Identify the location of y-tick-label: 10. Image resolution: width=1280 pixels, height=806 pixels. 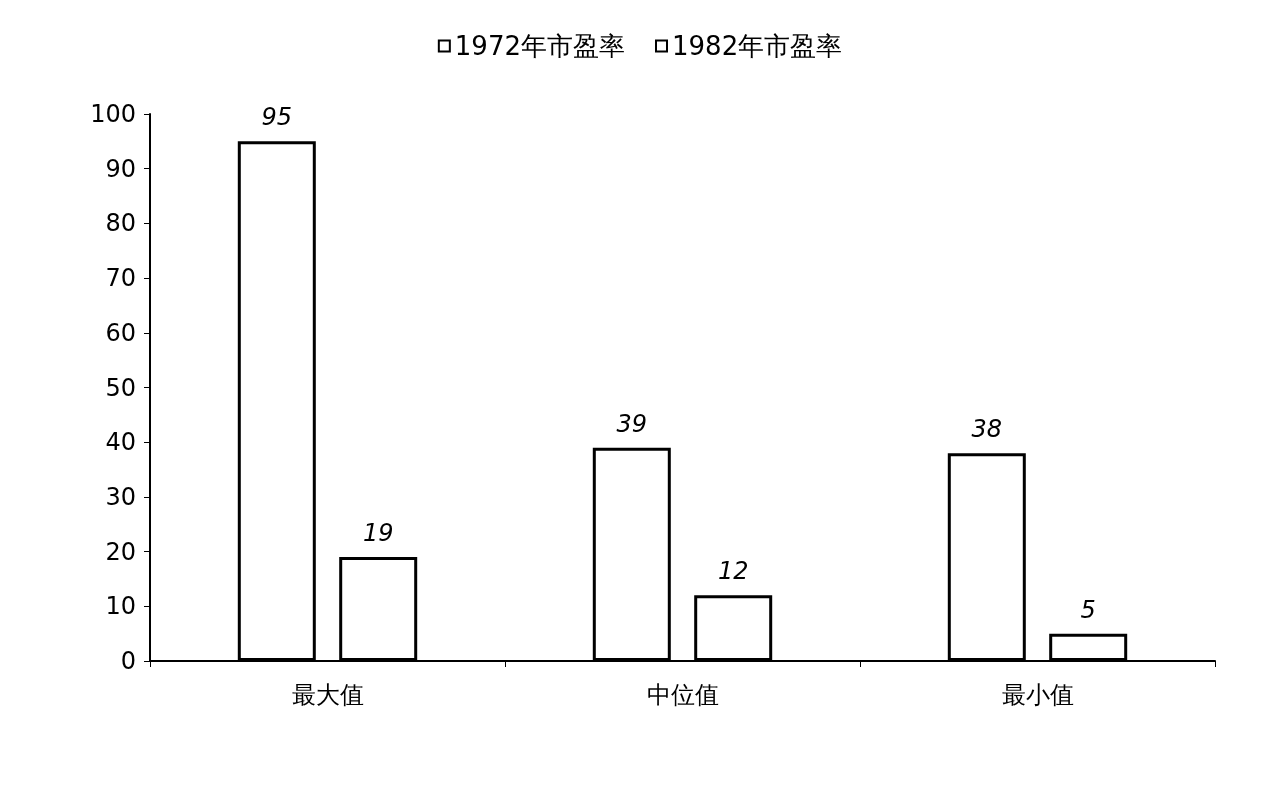
(120, 606).